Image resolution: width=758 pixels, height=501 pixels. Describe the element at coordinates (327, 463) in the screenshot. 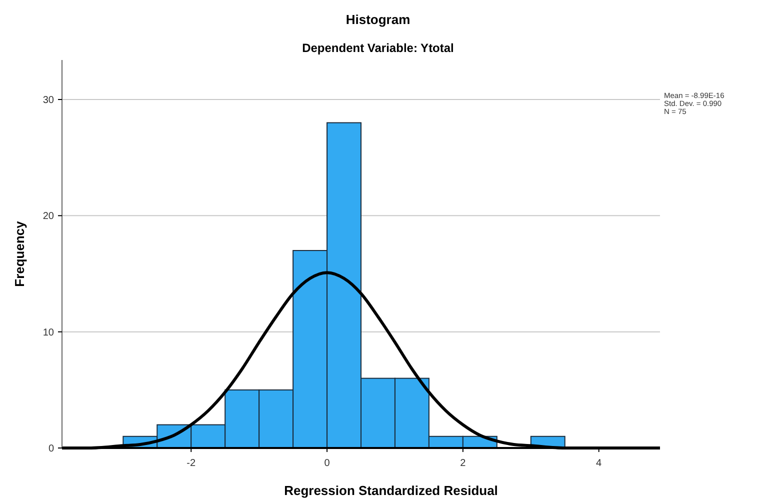

I see `x-tick-label: 0` at that location.